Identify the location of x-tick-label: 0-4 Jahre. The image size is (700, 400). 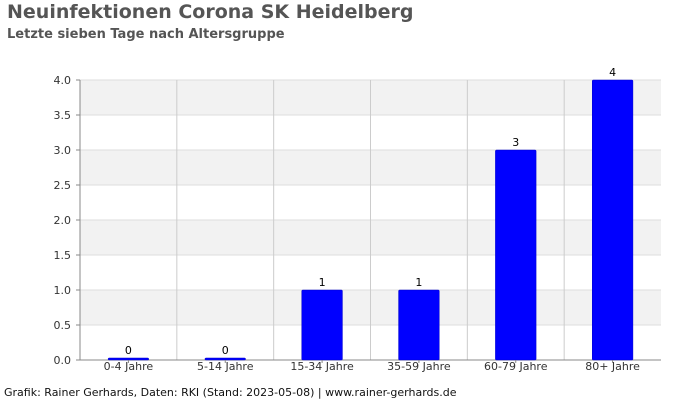
(129, 366).